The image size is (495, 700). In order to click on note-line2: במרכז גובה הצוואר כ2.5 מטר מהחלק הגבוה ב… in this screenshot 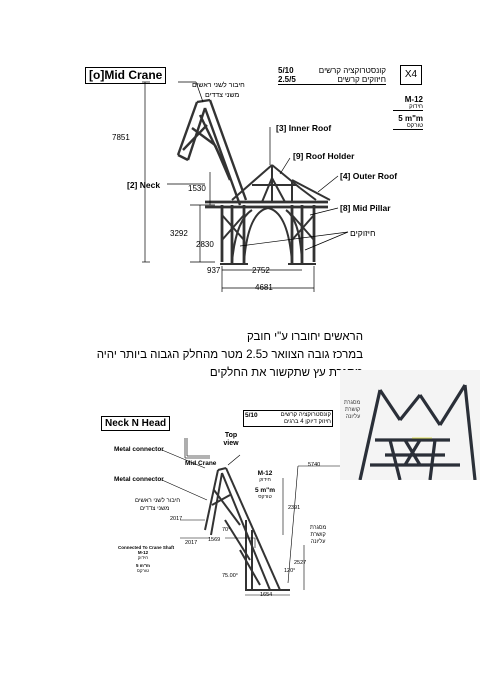, I will do `click(229, 355)`.